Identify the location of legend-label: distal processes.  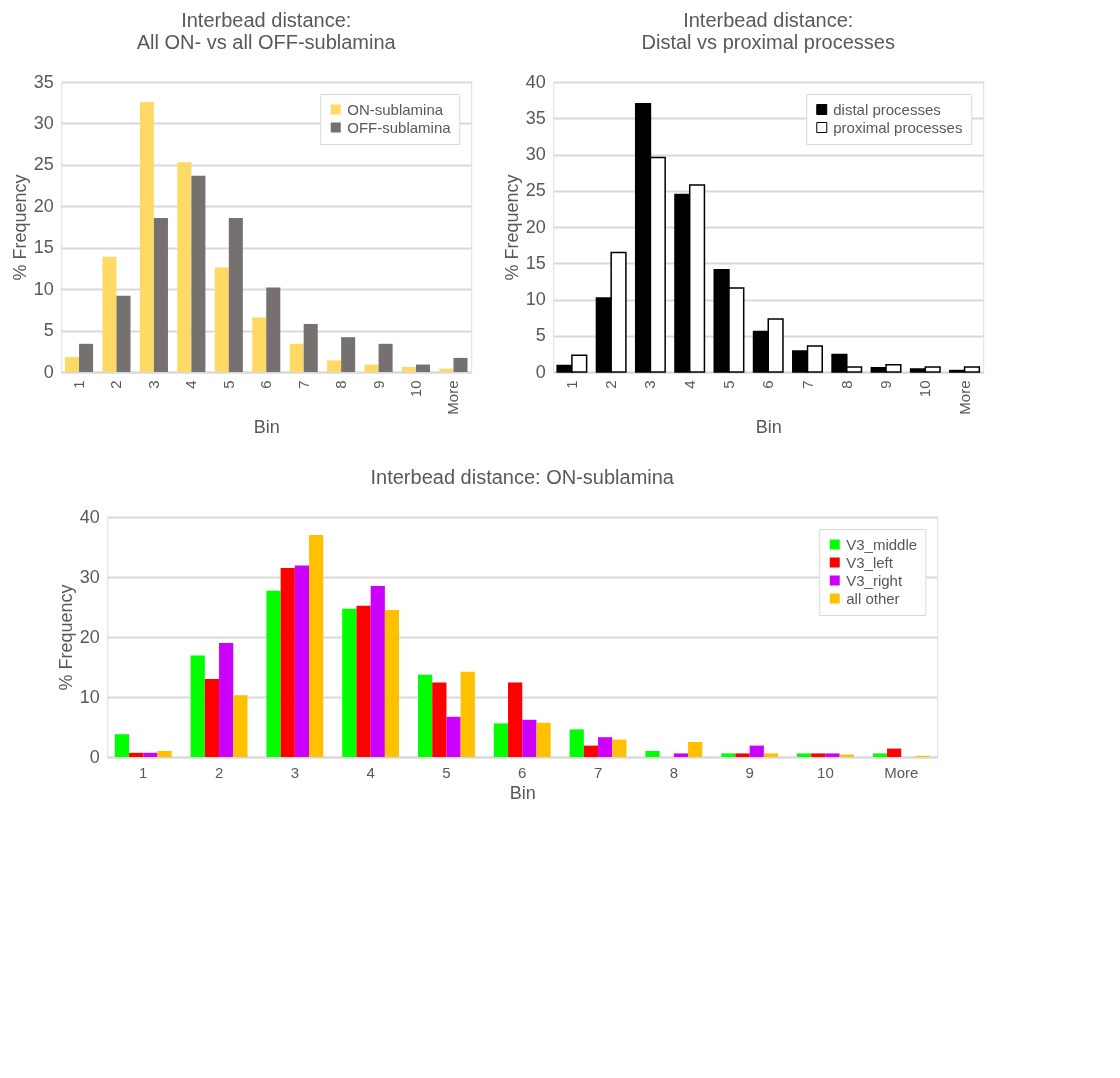
(887, 109).